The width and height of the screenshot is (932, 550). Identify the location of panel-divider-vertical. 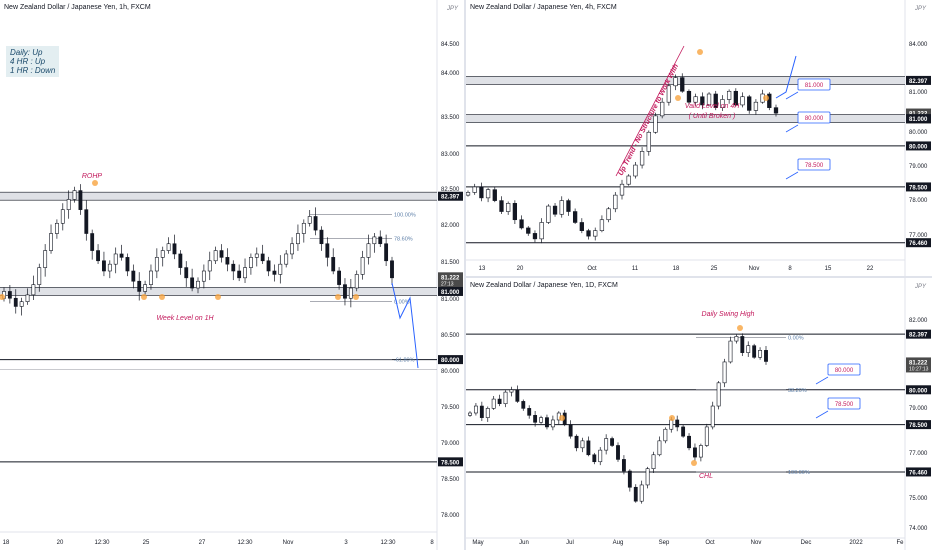
(465, 275).